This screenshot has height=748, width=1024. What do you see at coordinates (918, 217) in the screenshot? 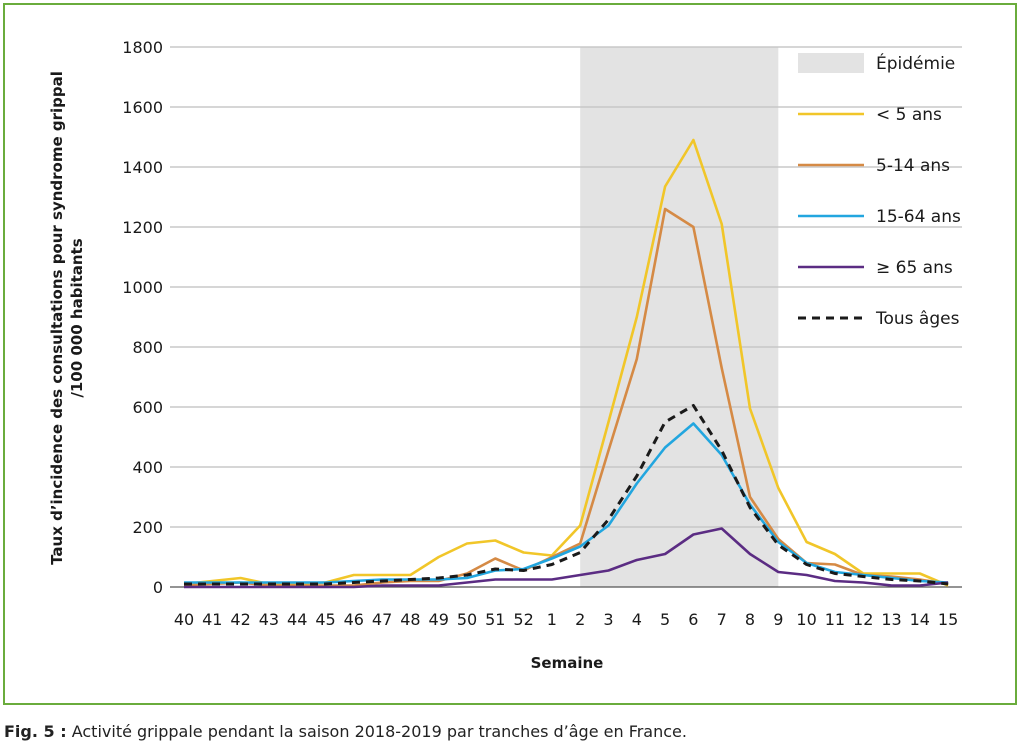
I see `legend-label: 15-64 ans` at bounding box center [918, 217].